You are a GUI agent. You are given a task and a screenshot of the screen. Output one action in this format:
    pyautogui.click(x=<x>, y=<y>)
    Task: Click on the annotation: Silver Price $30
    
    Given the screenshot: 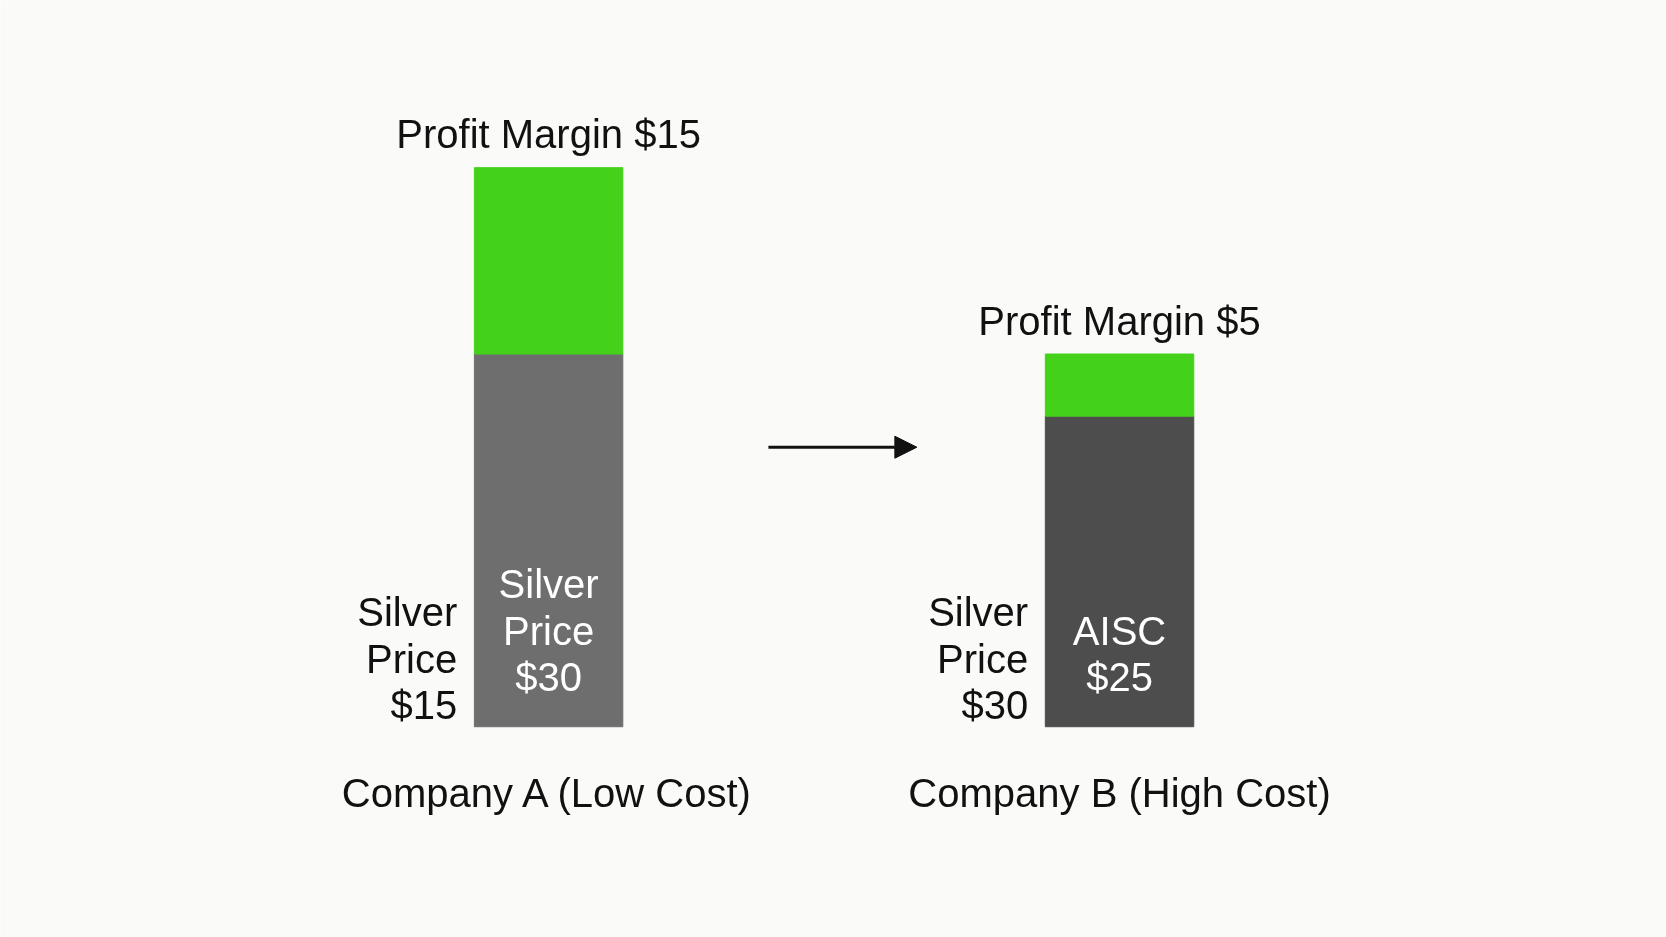 What is the action you would take?
    pyautogui.click(x=978, y=658)
    